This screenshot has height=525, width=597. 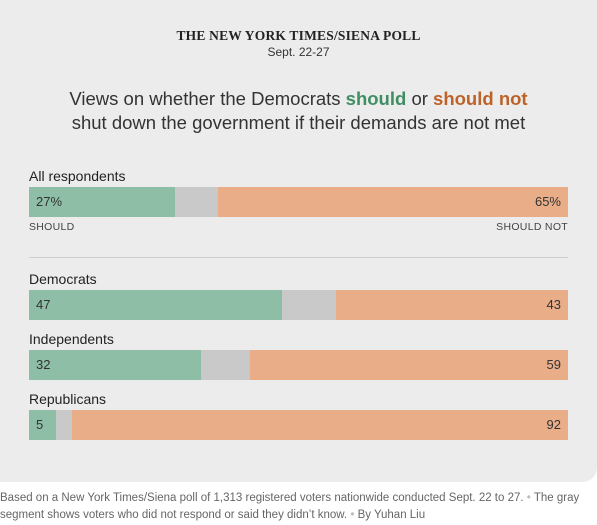 I want to click on value-label-should: 27%, so click(x=49, y=201).